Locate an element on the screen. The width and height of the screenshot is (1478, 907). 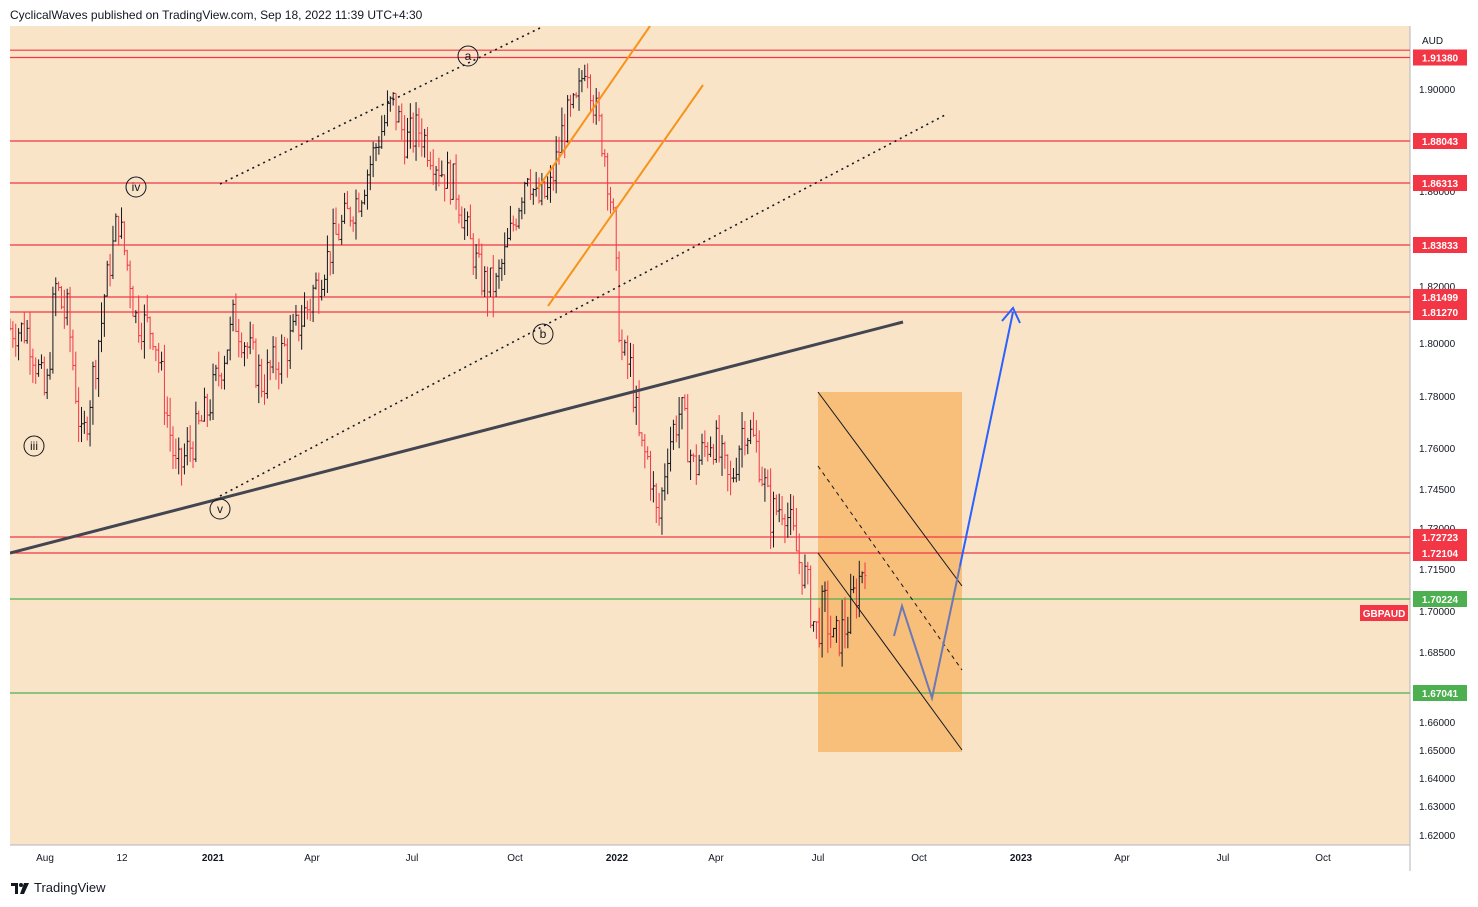
y-tick-label: 1.63000 is located at coordinates (1437, 807).